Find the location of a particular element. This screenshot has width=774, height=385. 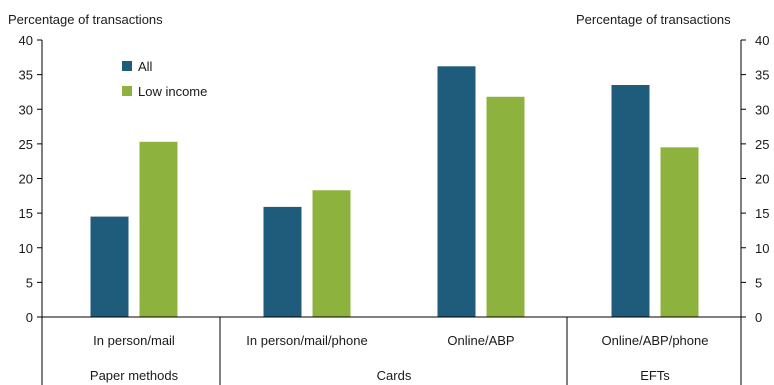

category-label: Online/ABP is located at coordinates (480, 340).